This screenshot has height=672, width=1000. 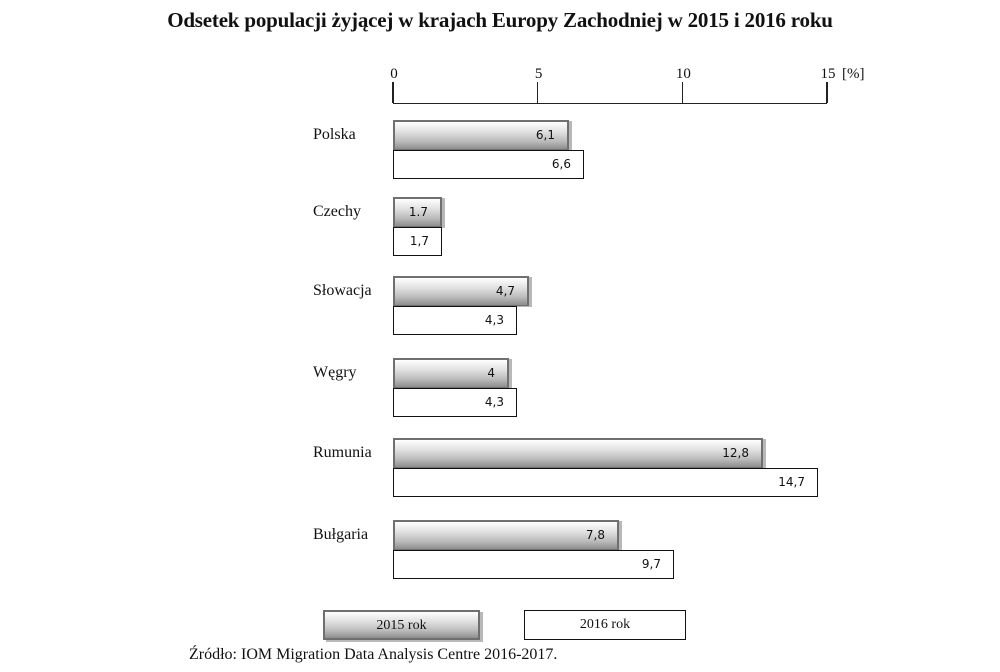 I want to click on bar-2016: 6,6, so click(x=488, y=164).